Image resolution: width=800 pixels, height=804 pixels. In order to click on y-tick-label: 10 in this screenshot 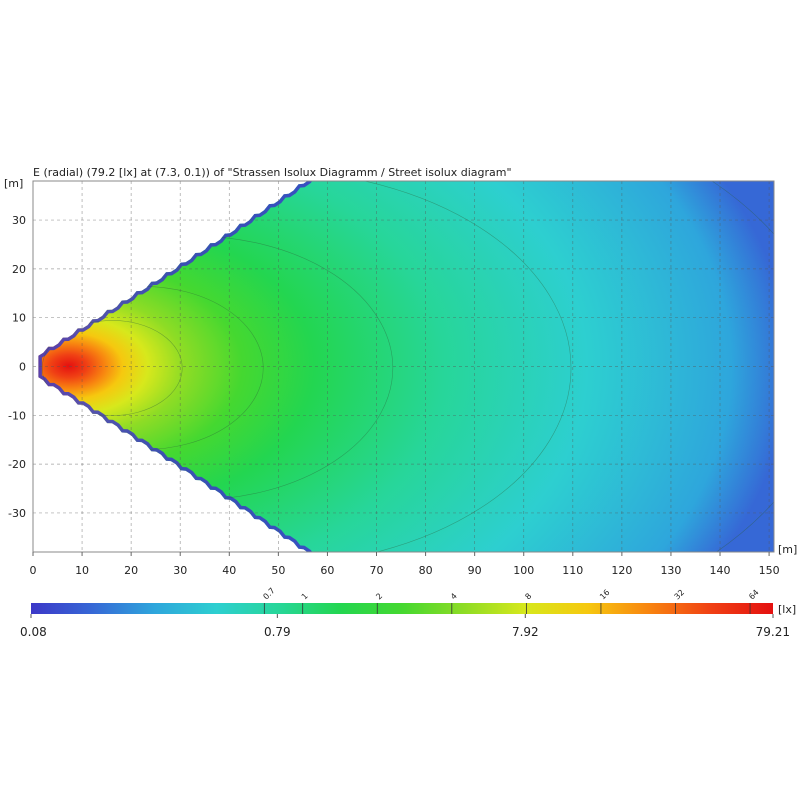, I will do `click(19, 318)`.